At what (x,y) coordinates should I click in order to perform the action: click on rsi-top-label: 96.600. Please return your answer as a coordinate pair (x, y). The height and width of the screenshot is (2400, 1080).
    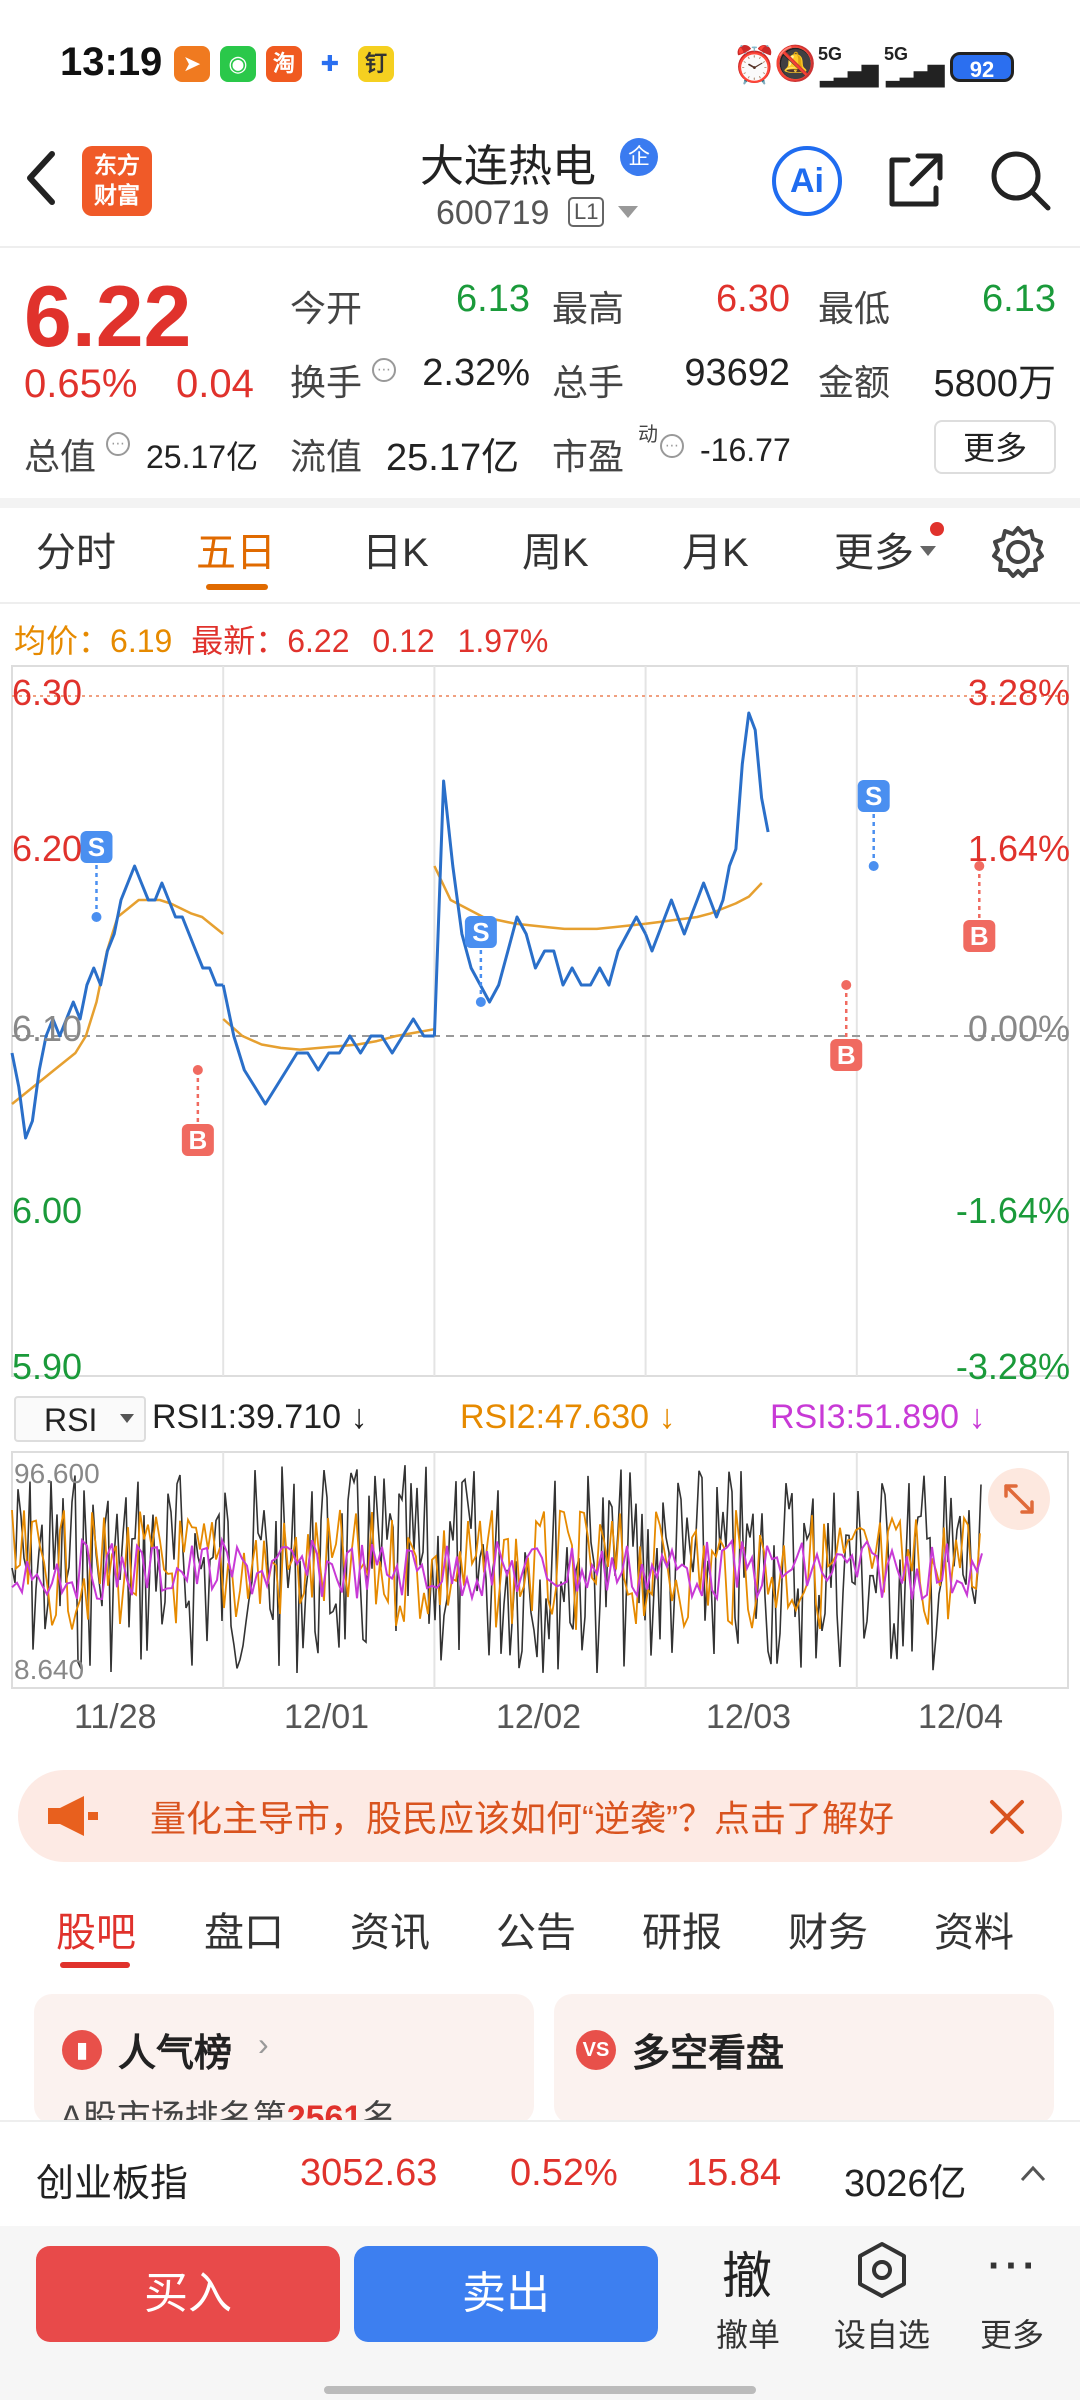
    Looking at the image, I should click on (57, 1473).